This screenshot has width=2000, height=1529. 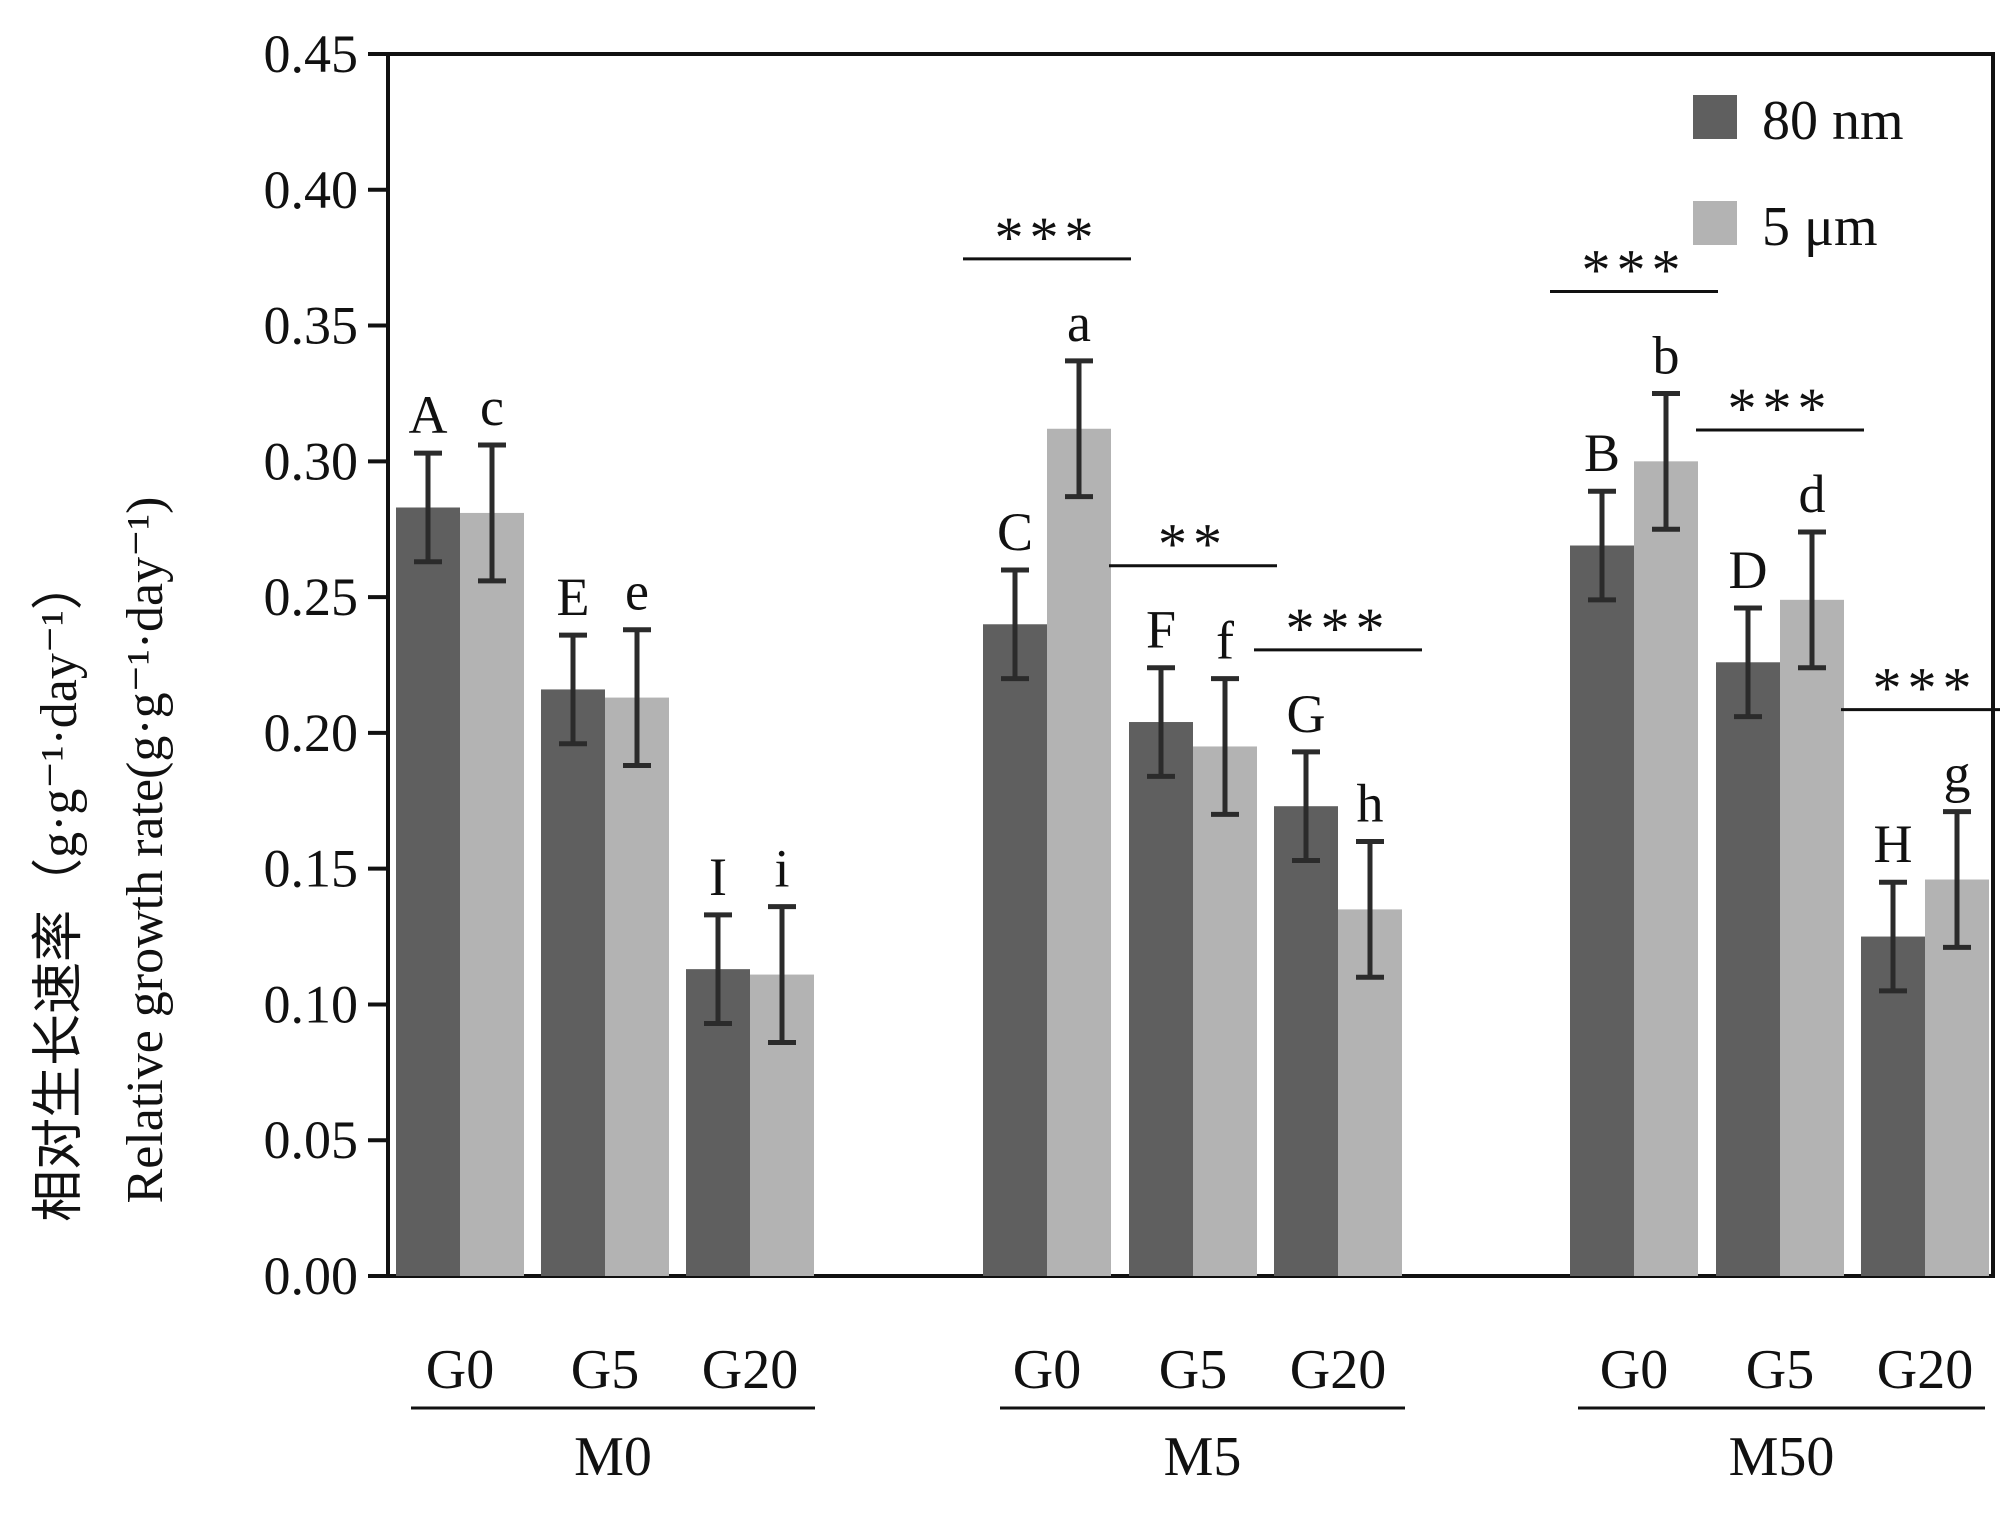 What do you see at coordinates (573, 597) in the screenshot?
I see `significance-letter: E` at bounding box center [573, 597].